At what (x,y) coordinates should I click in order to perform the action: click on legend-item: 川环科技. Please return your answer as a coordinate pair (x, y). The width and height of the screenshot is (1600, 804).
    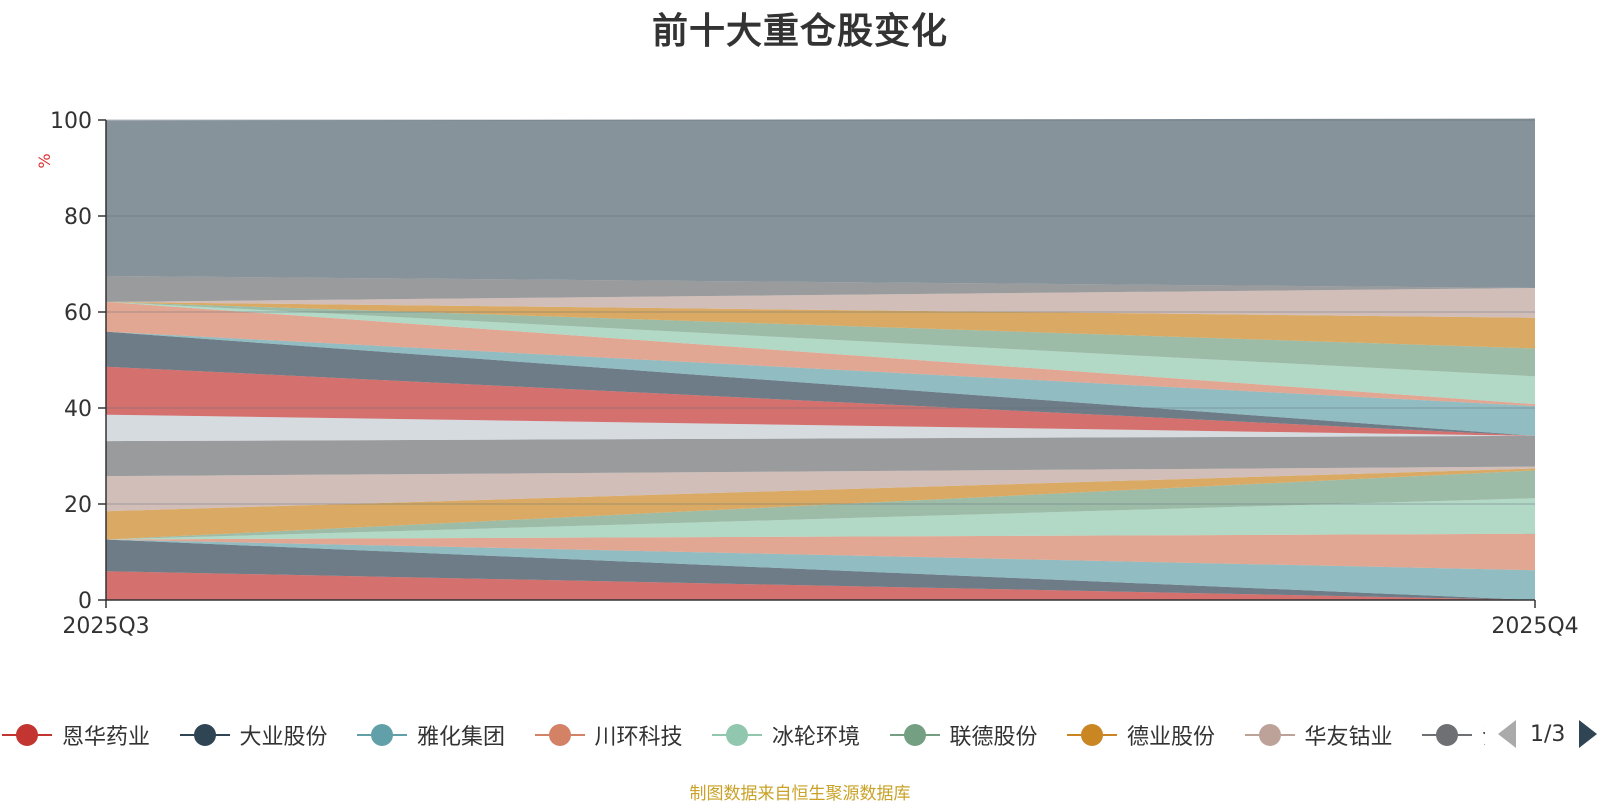
    Looking at the image, I should click on (608, 735).